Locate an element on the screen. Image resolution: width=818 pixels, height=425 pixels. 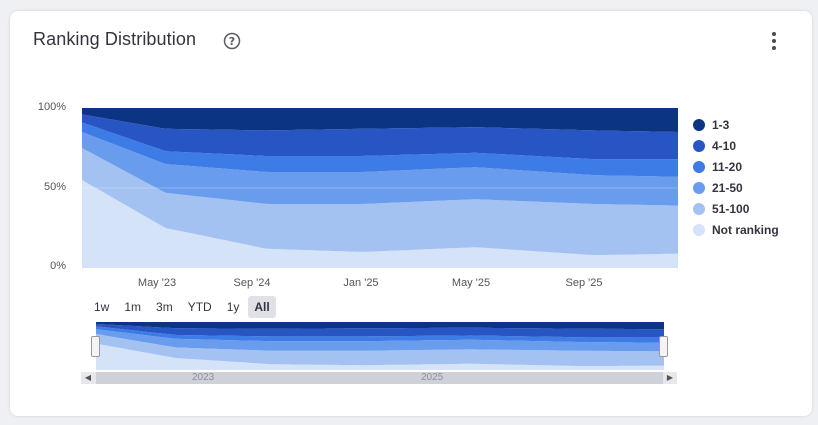
range-selector: 1w 1m 3m YTD 1y All is located at coordinates (183, 307).